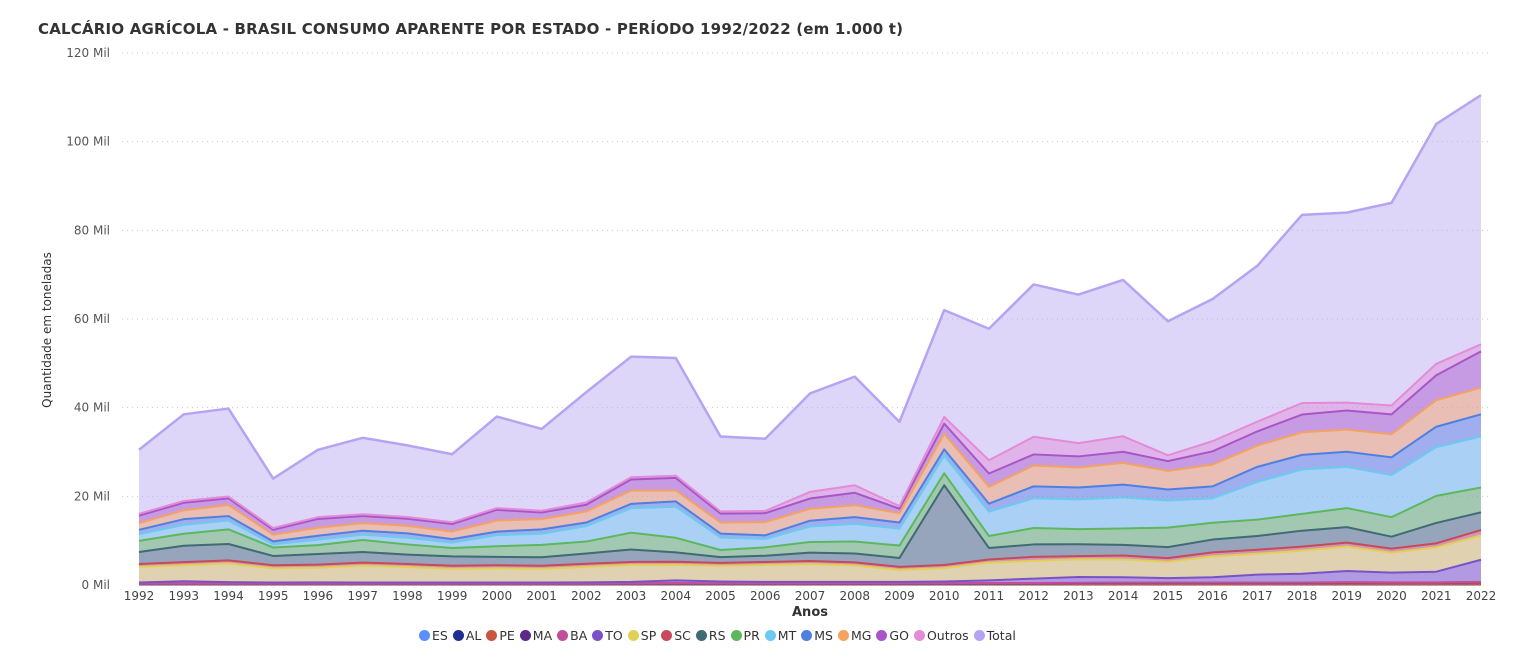 This screenshot has height=661, width=1521. What do you see at coordinates (717, 635) in the screenshot?
I see `legend-label: RS` at bounding box center [717, 635].